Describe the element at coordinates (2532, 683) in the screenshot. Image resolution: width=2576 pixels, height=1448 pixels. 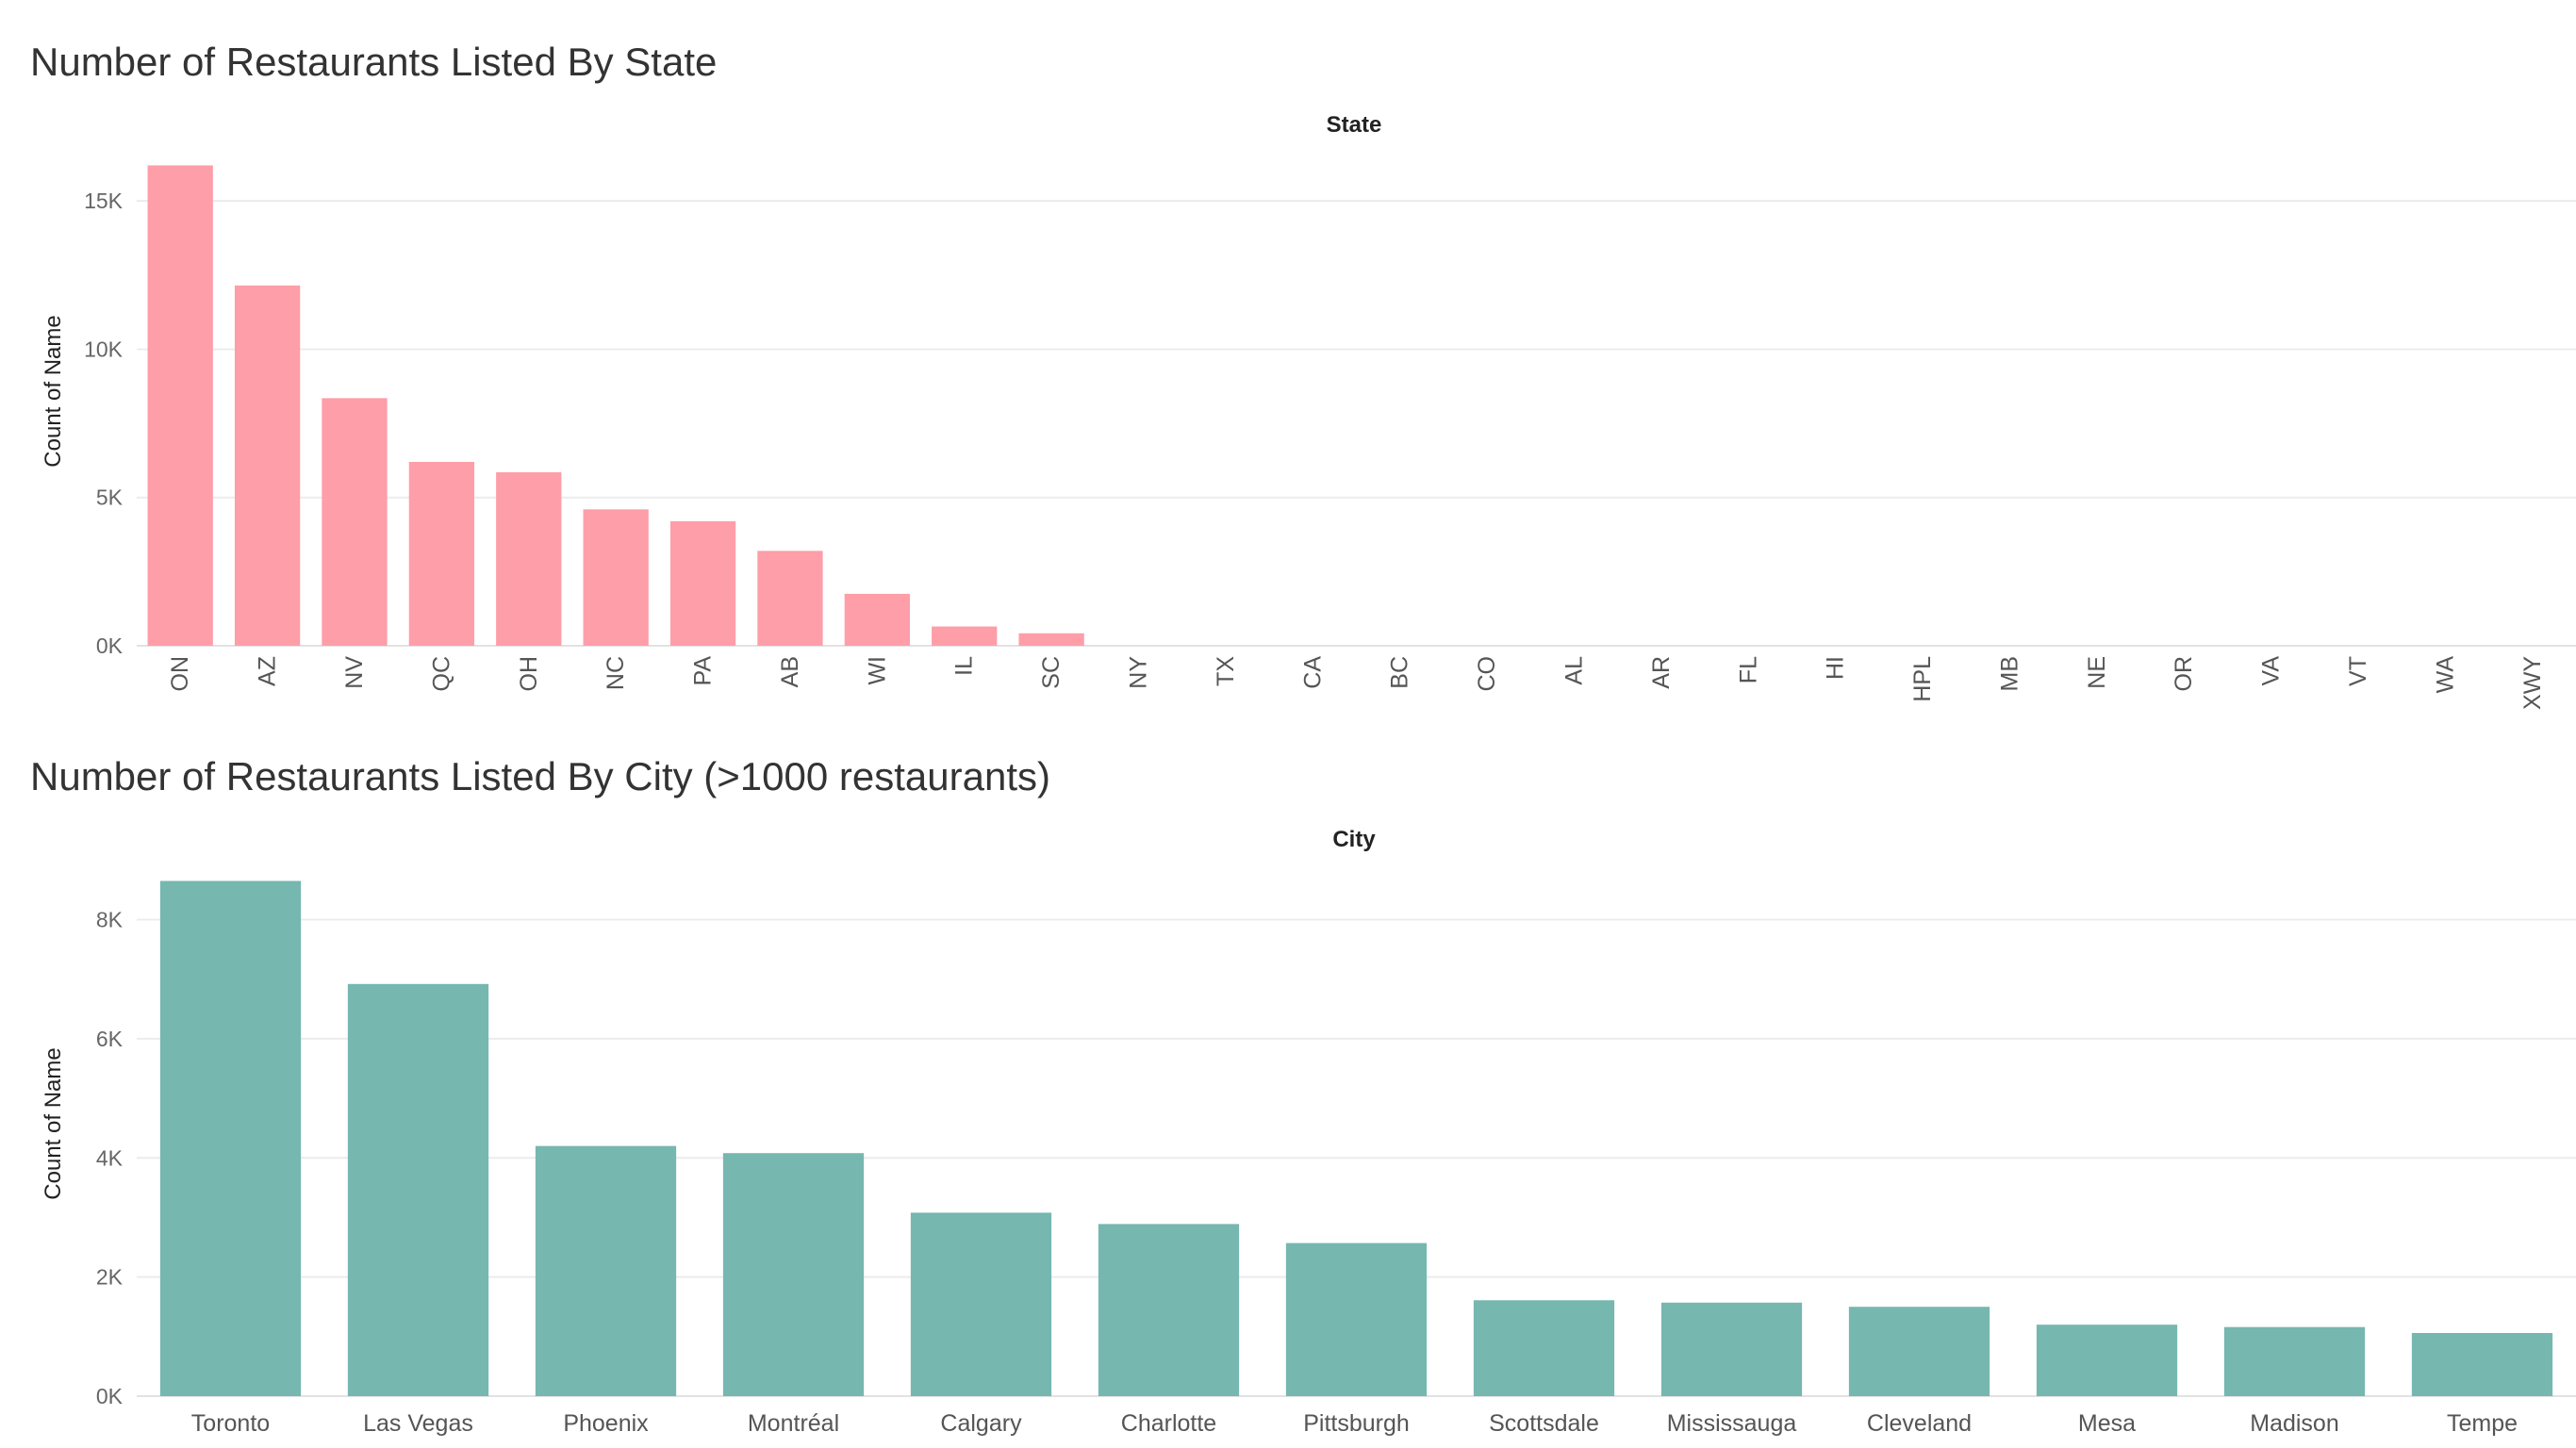
I see `state-category-label-xwy: XWY` at that location.